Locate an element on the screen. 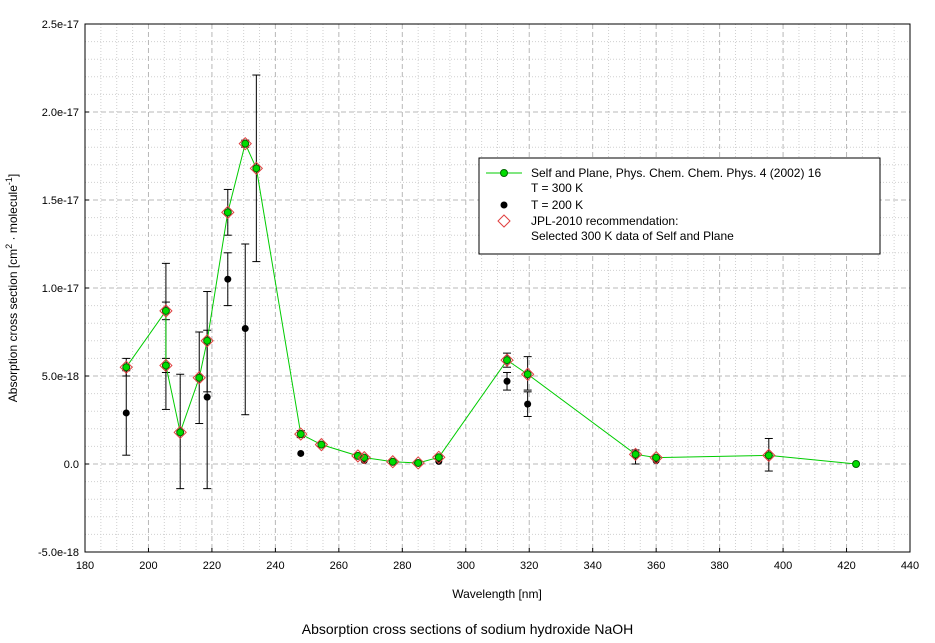 This screenshot has width=935, height=643. x-tick-label: 260 is located at coordinates (339, 566).